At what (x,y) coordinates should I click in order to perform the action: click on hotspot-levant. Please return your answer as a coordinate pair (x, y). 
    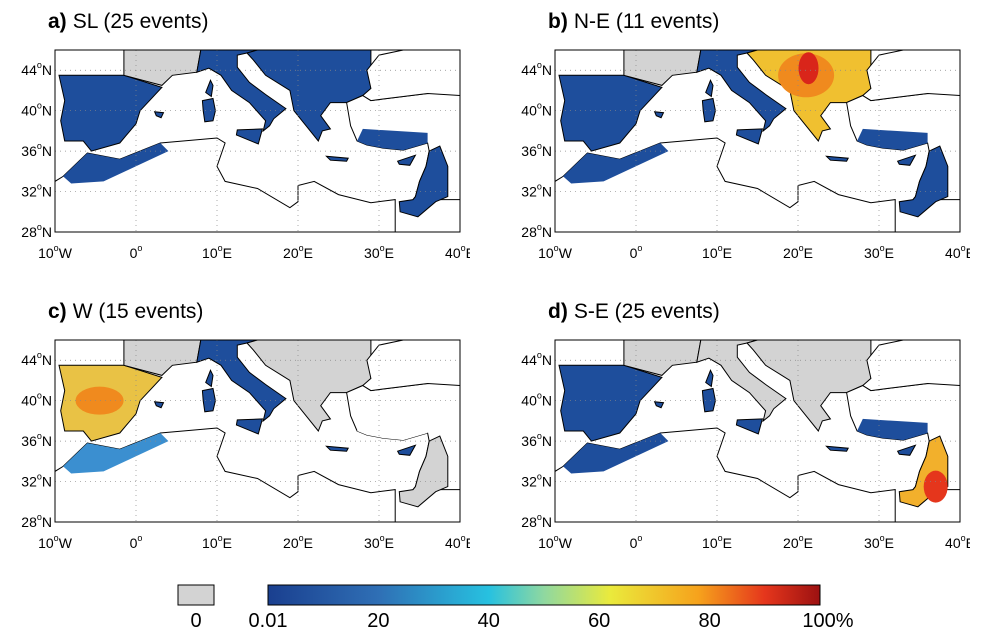
    Looking at the image, I should click on (935, 486).